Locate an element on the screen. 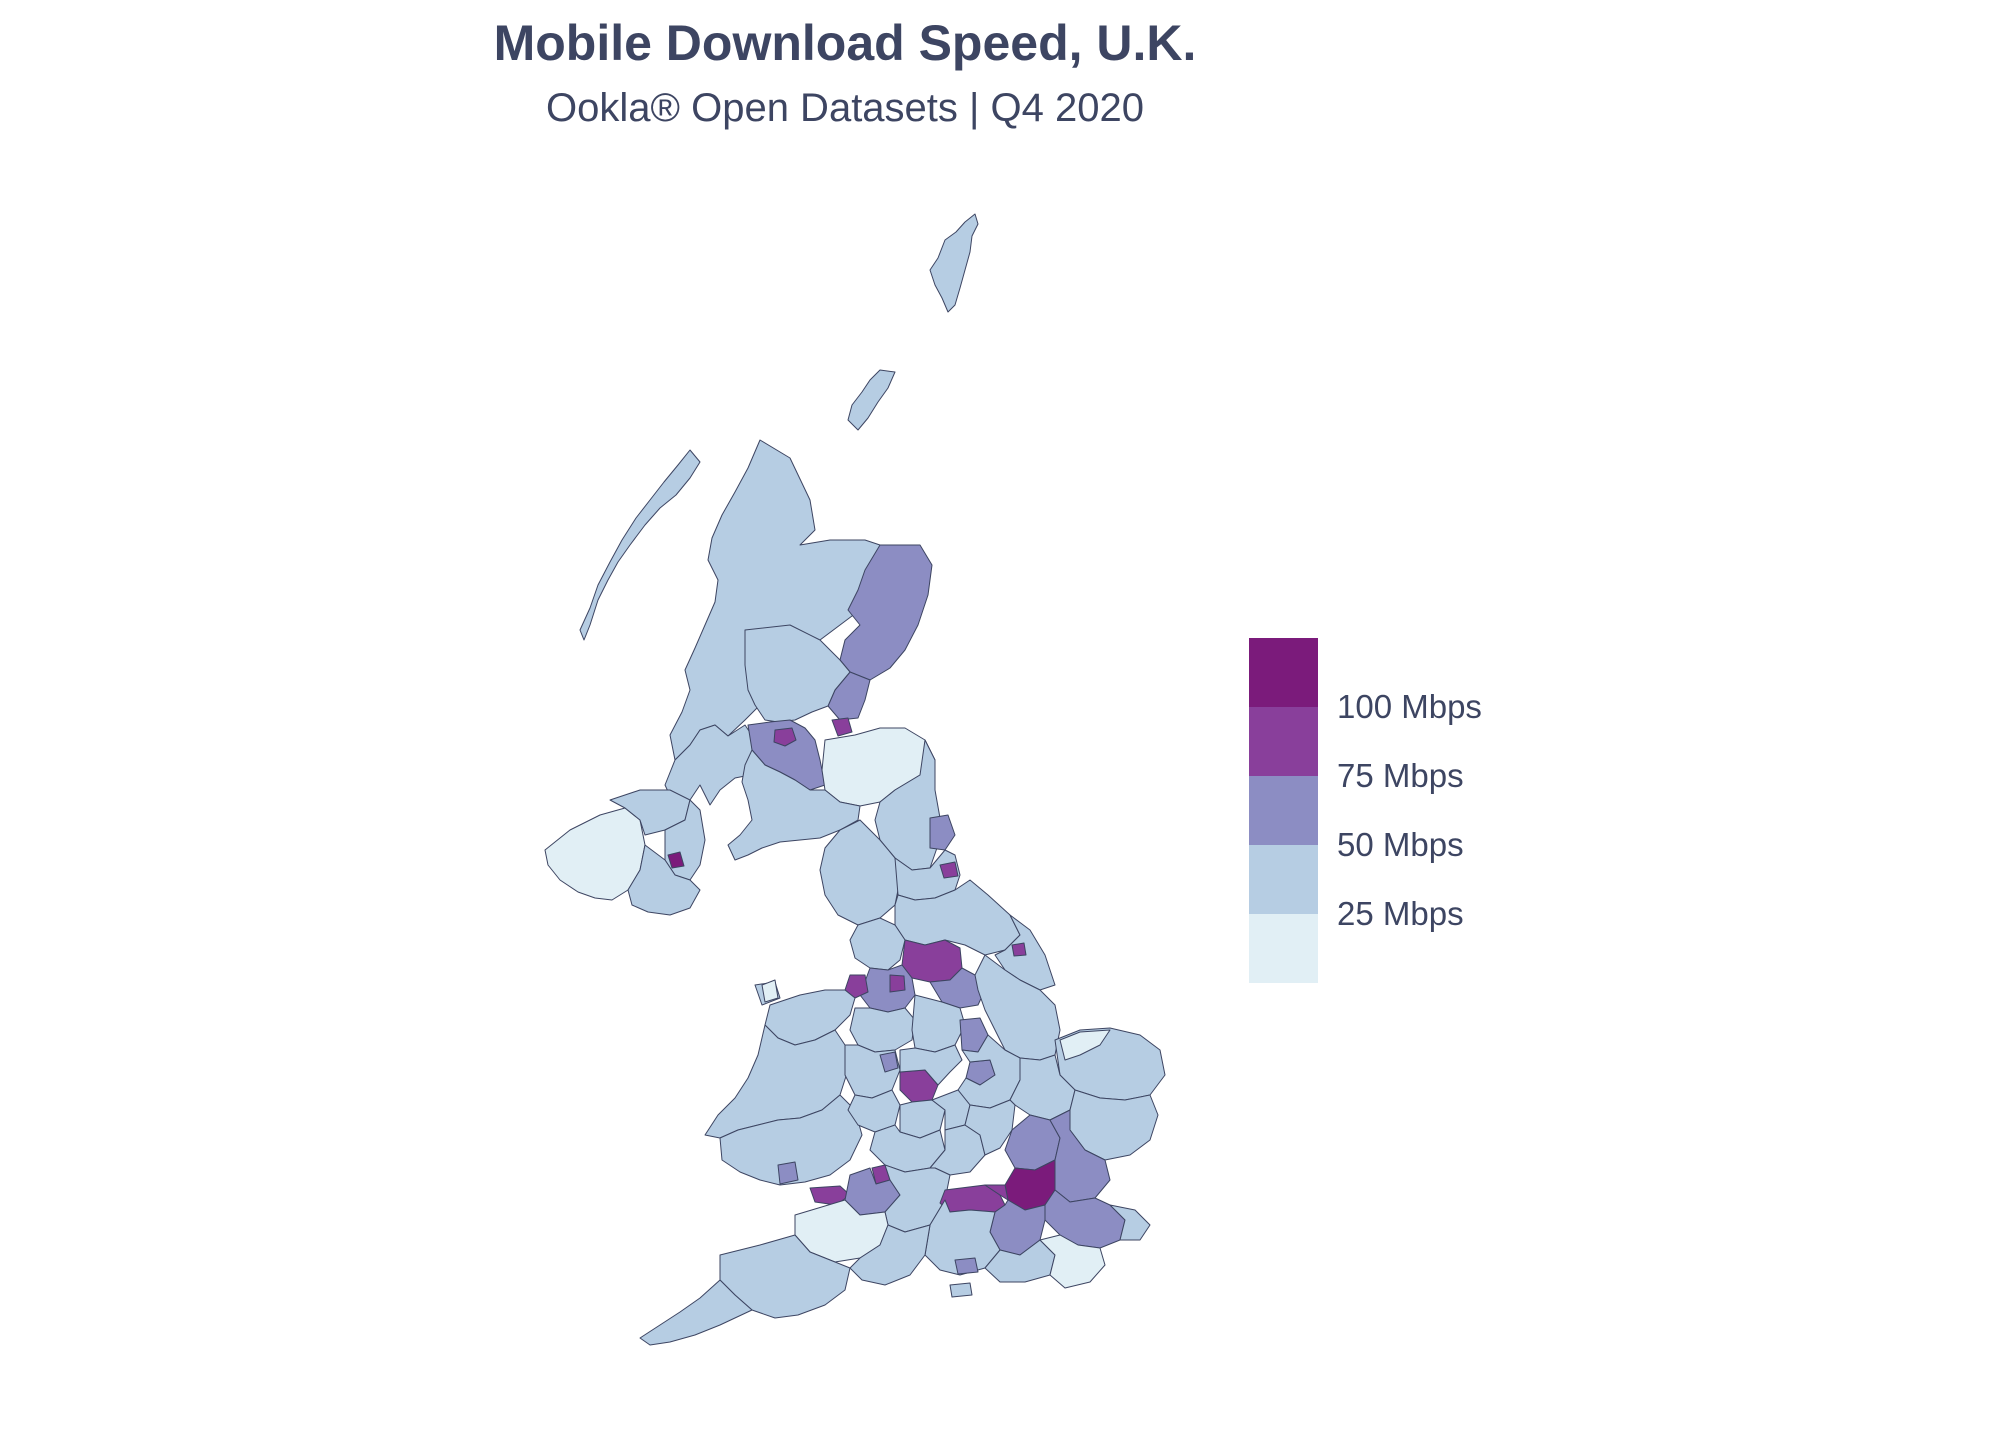 Image resolution: width=2000 pixels, height=1429 pixels. region-cheshire is located at coordinates (882, 1030).